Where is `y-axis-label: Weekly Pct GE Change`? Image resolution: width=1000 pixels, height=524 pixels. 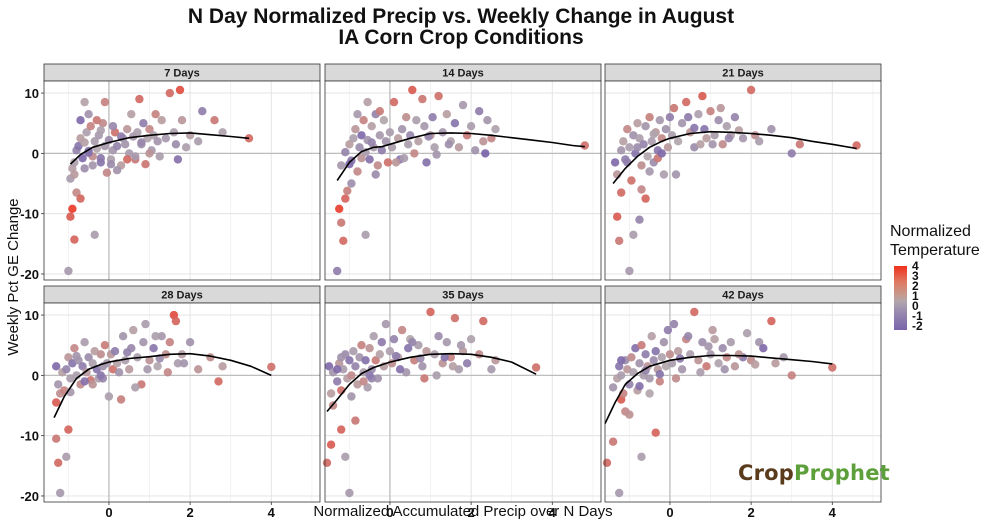 y-axis-label: Weekly Pct GE Change is located at coordinates (13, 276).